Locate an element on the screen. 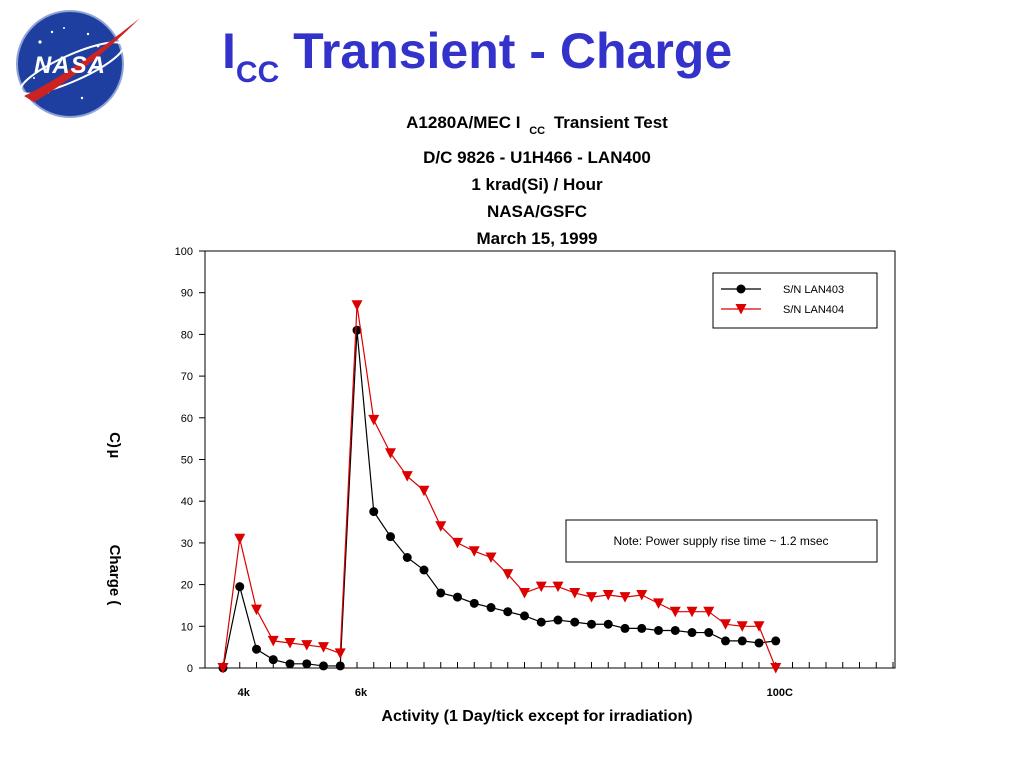 The image size is (1024, 768). x-tick-label: 100C is located at coordinates (780, 693).